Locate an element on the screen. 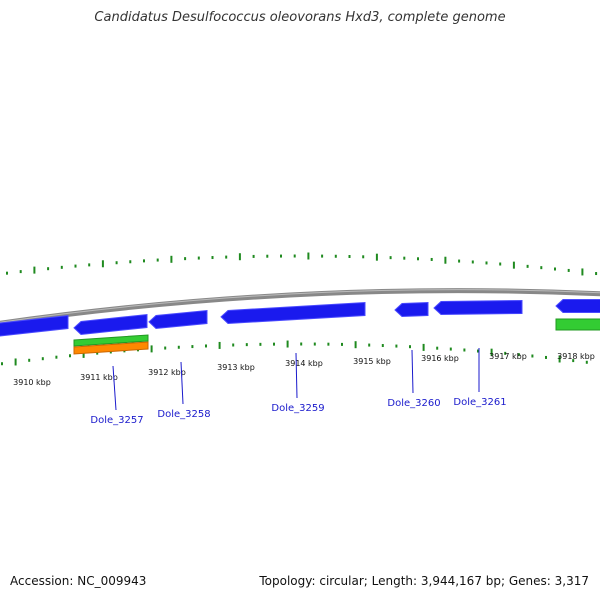 Image resolution: width=600 pixels, height=600 pixels. kbp-tick-label: 3918 kbp is located at coordinates (576, 356).